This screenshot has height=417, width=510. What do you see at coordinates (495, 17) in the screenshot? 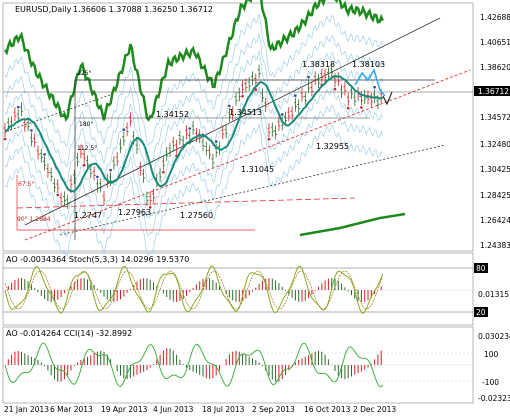
I see `price-tick: 1.42688` at bounding box center [495, 17].